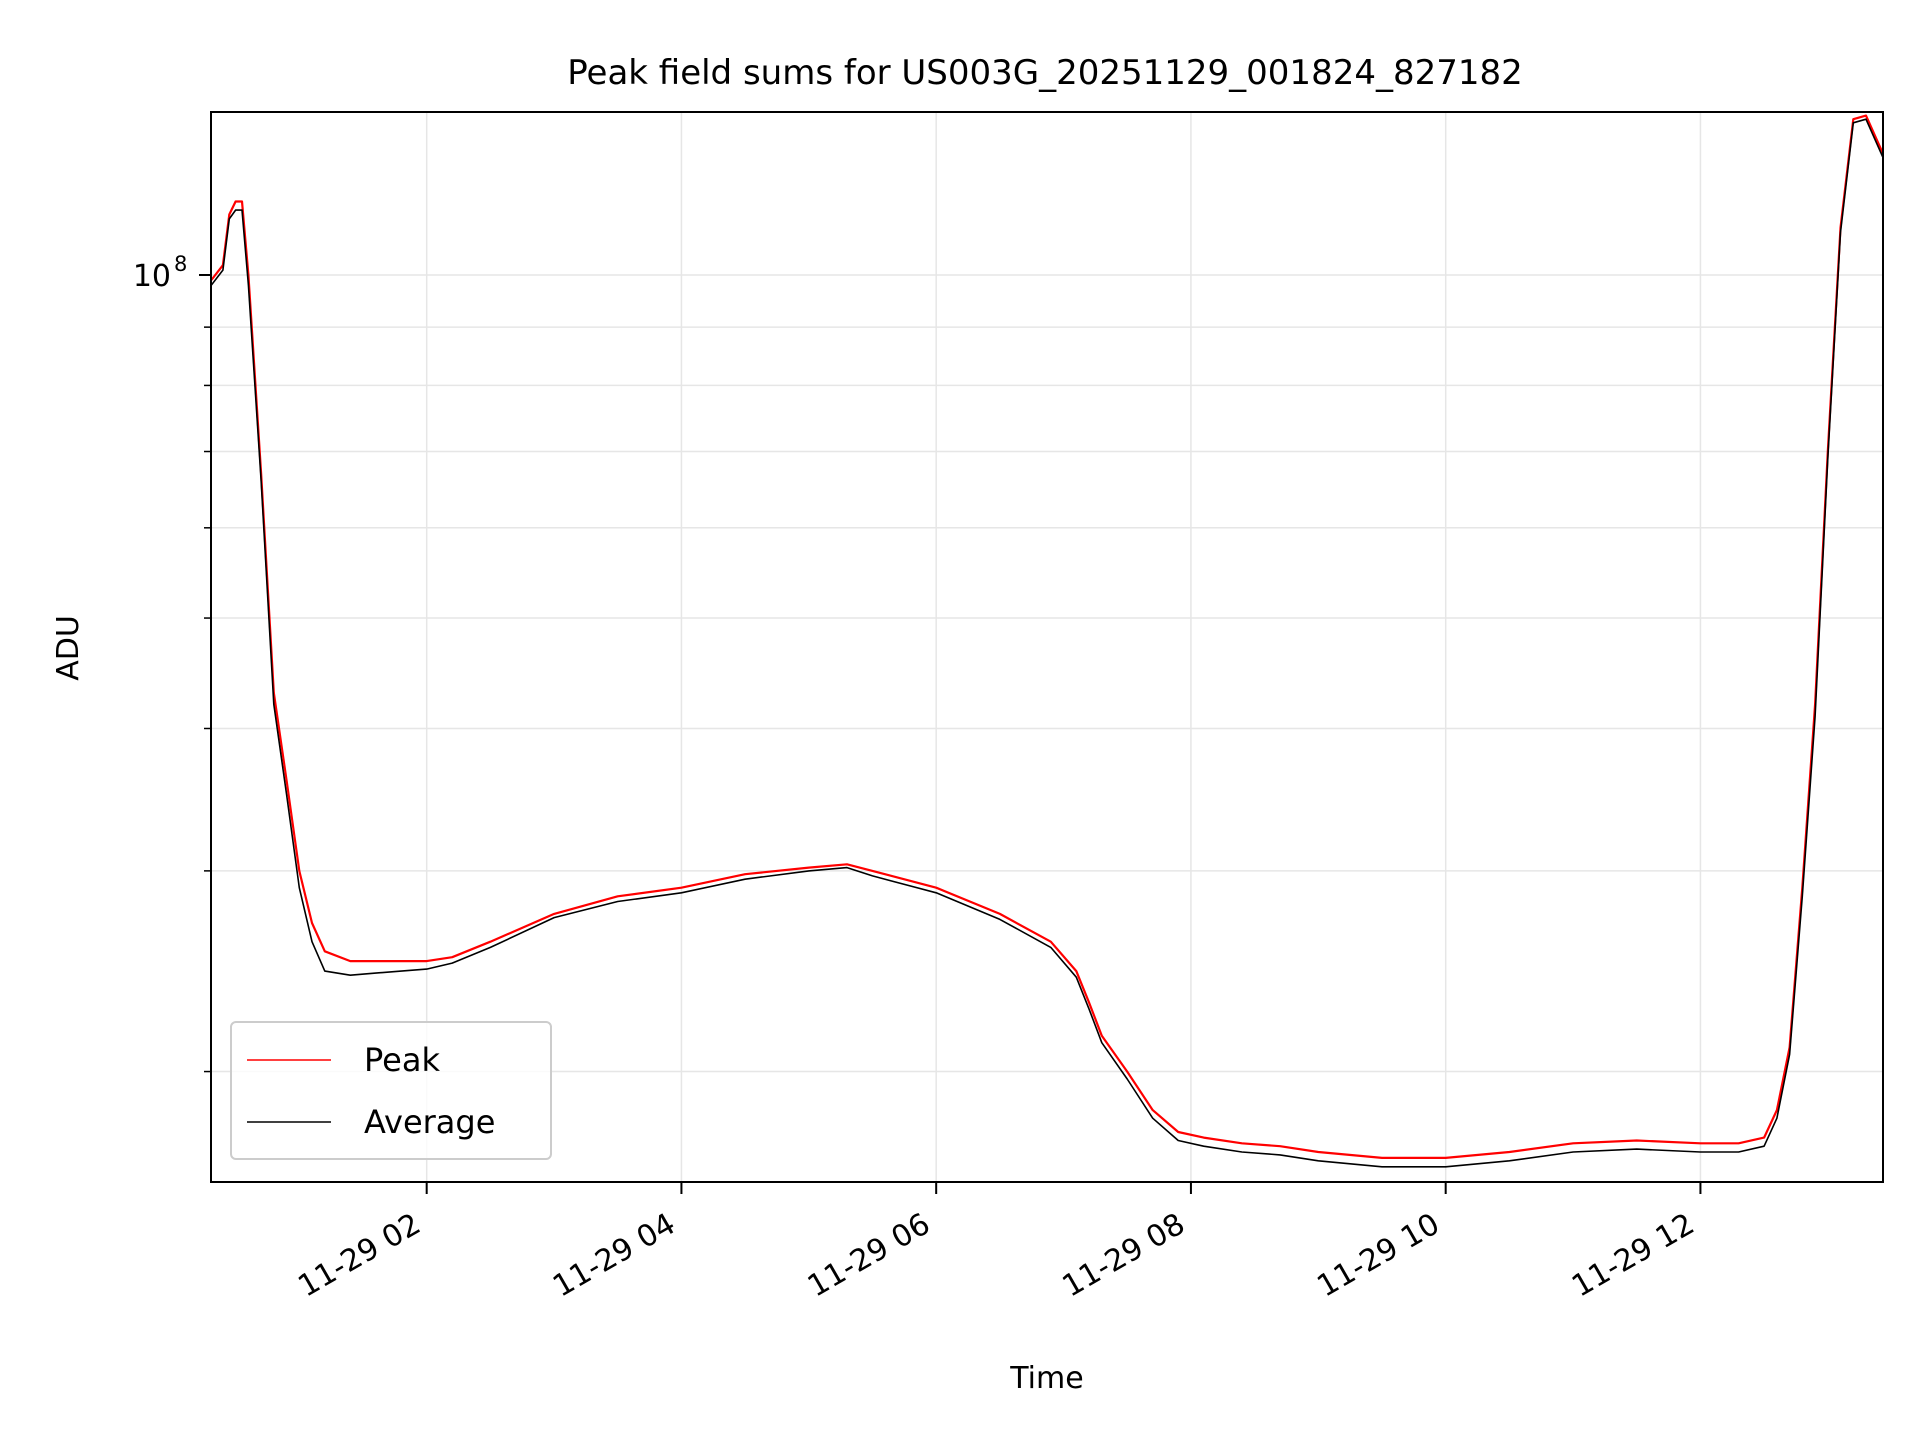 The image size is (1920, 1440). I want to click on legend-frame, so click(391, 1090).